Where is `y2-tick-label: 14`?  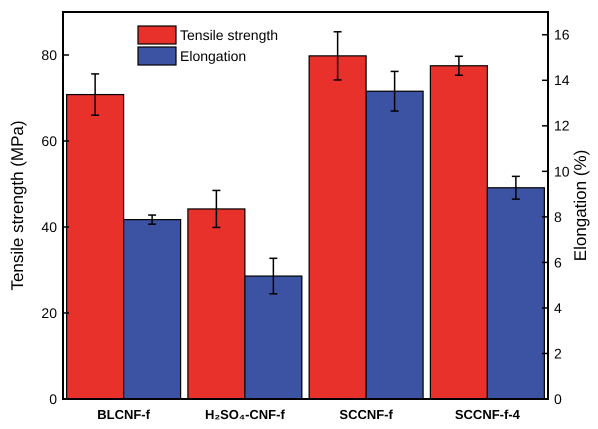
y2-tick-label: 14 is located at coordinates (562, 80).